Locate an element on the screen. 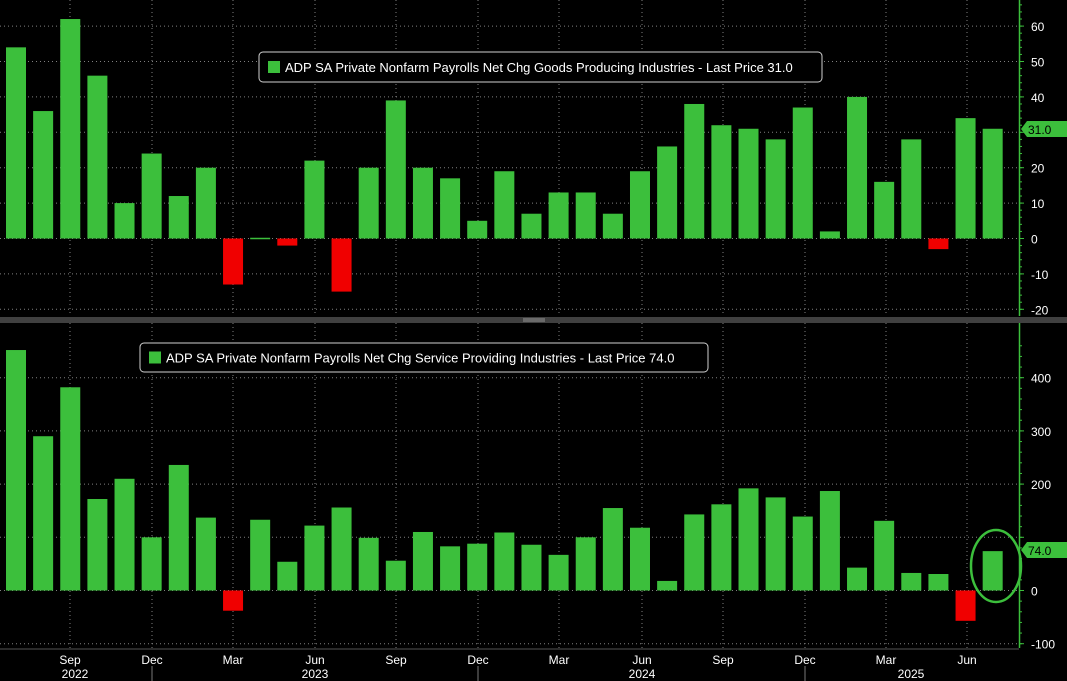 The image size is (1067, 681). x-axis-band is located at coordinates (533, 665).